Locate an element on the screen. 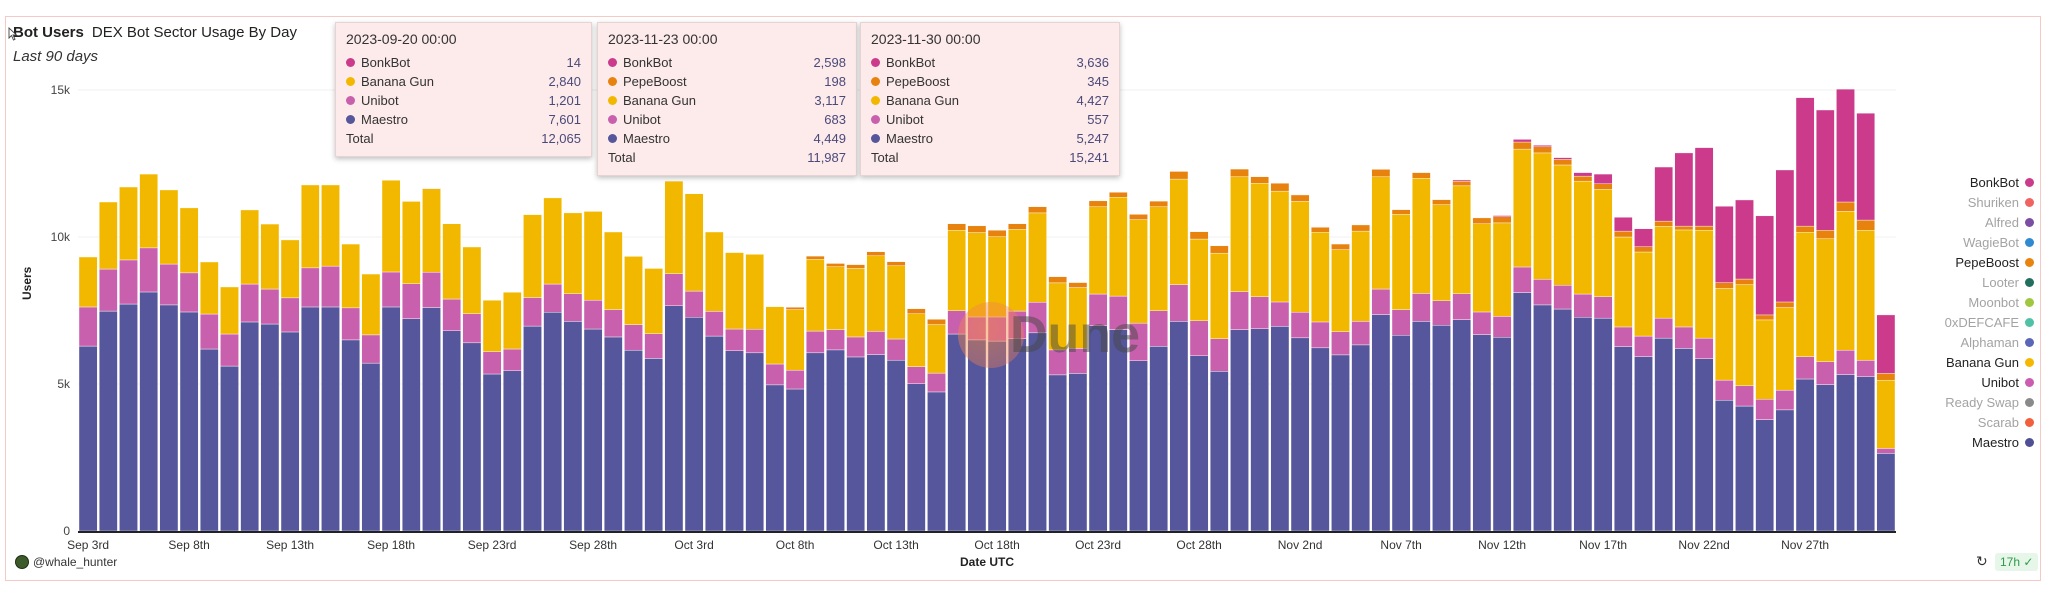 This screenshot has height=592, width=2047. legend-item: Ready Swap is located at coordinates (1989, 402).